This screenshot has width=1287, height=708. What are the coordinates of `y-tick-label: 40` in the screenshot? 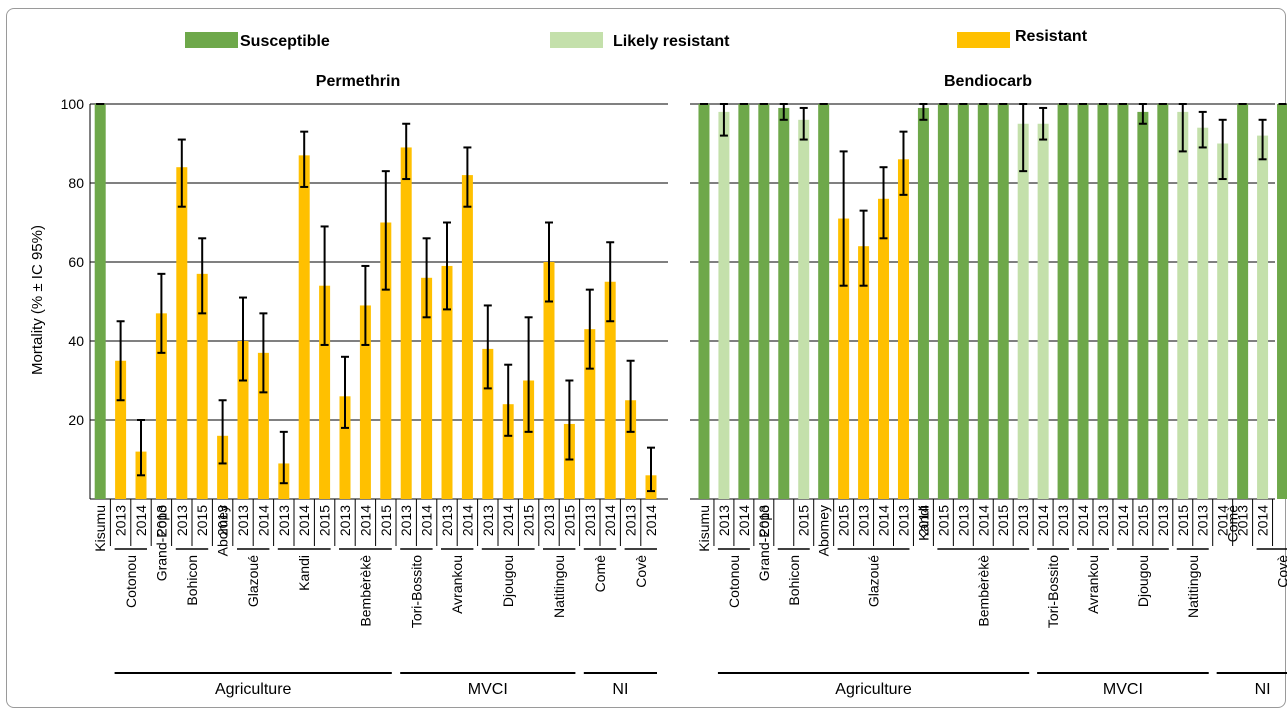 It's located at (76, 341).